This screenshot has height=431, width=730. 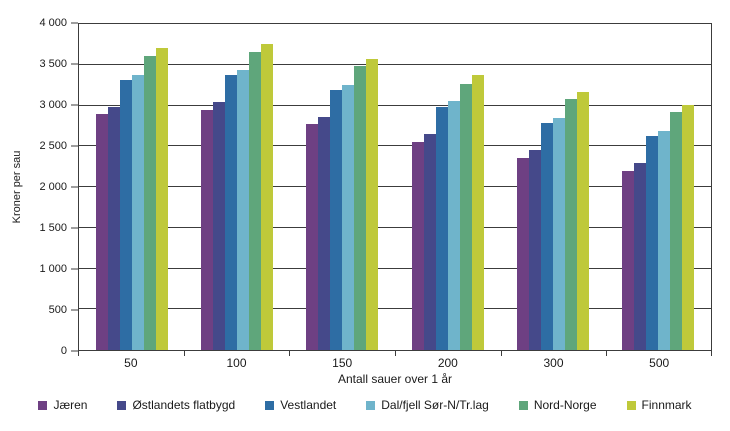 What do you see at coordinates (53, 269) in the screenshot?
I see `y-tick-label-2: 1 000` at bounding box center [53, 269].